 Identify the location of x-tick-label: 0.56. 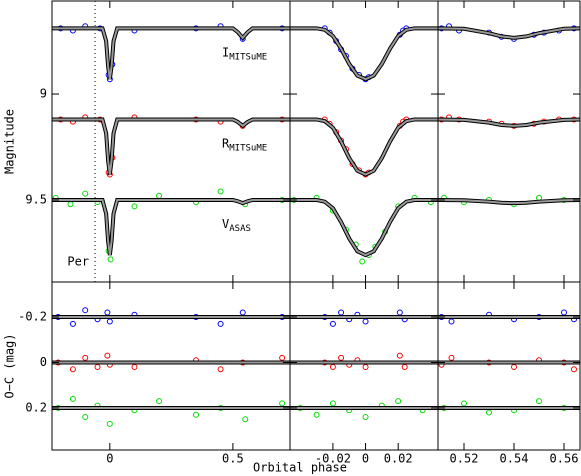
(564, 459).